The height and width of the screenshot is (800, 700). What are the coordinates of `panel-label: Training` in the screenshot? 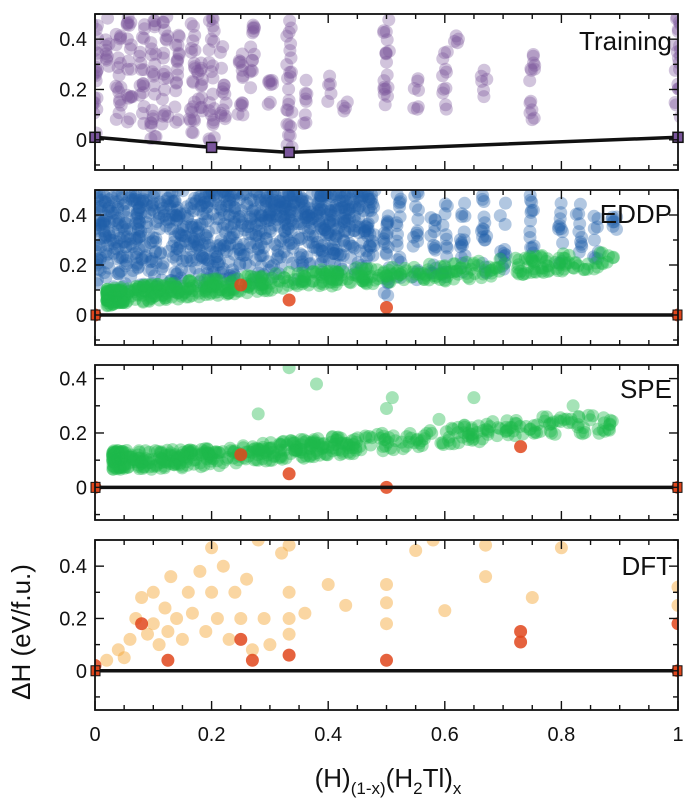 It's located at (625, 41).